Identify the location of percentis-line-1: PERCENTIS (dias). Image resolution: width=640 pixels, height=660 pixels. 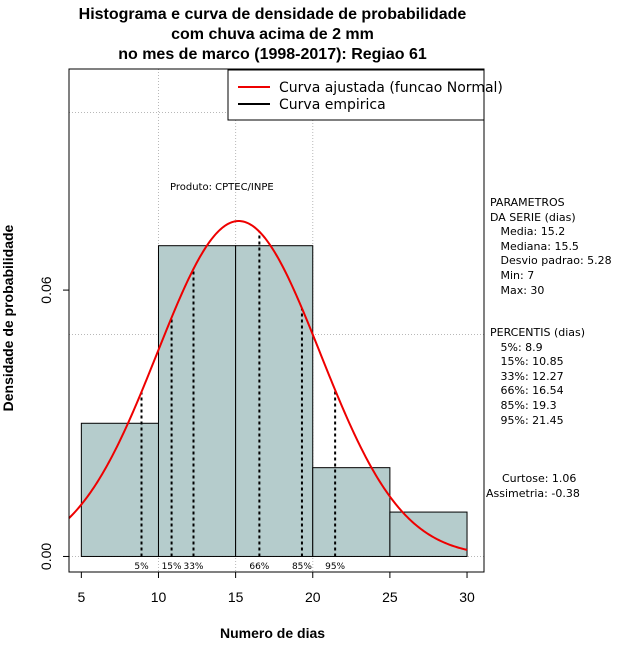
(538, 332).